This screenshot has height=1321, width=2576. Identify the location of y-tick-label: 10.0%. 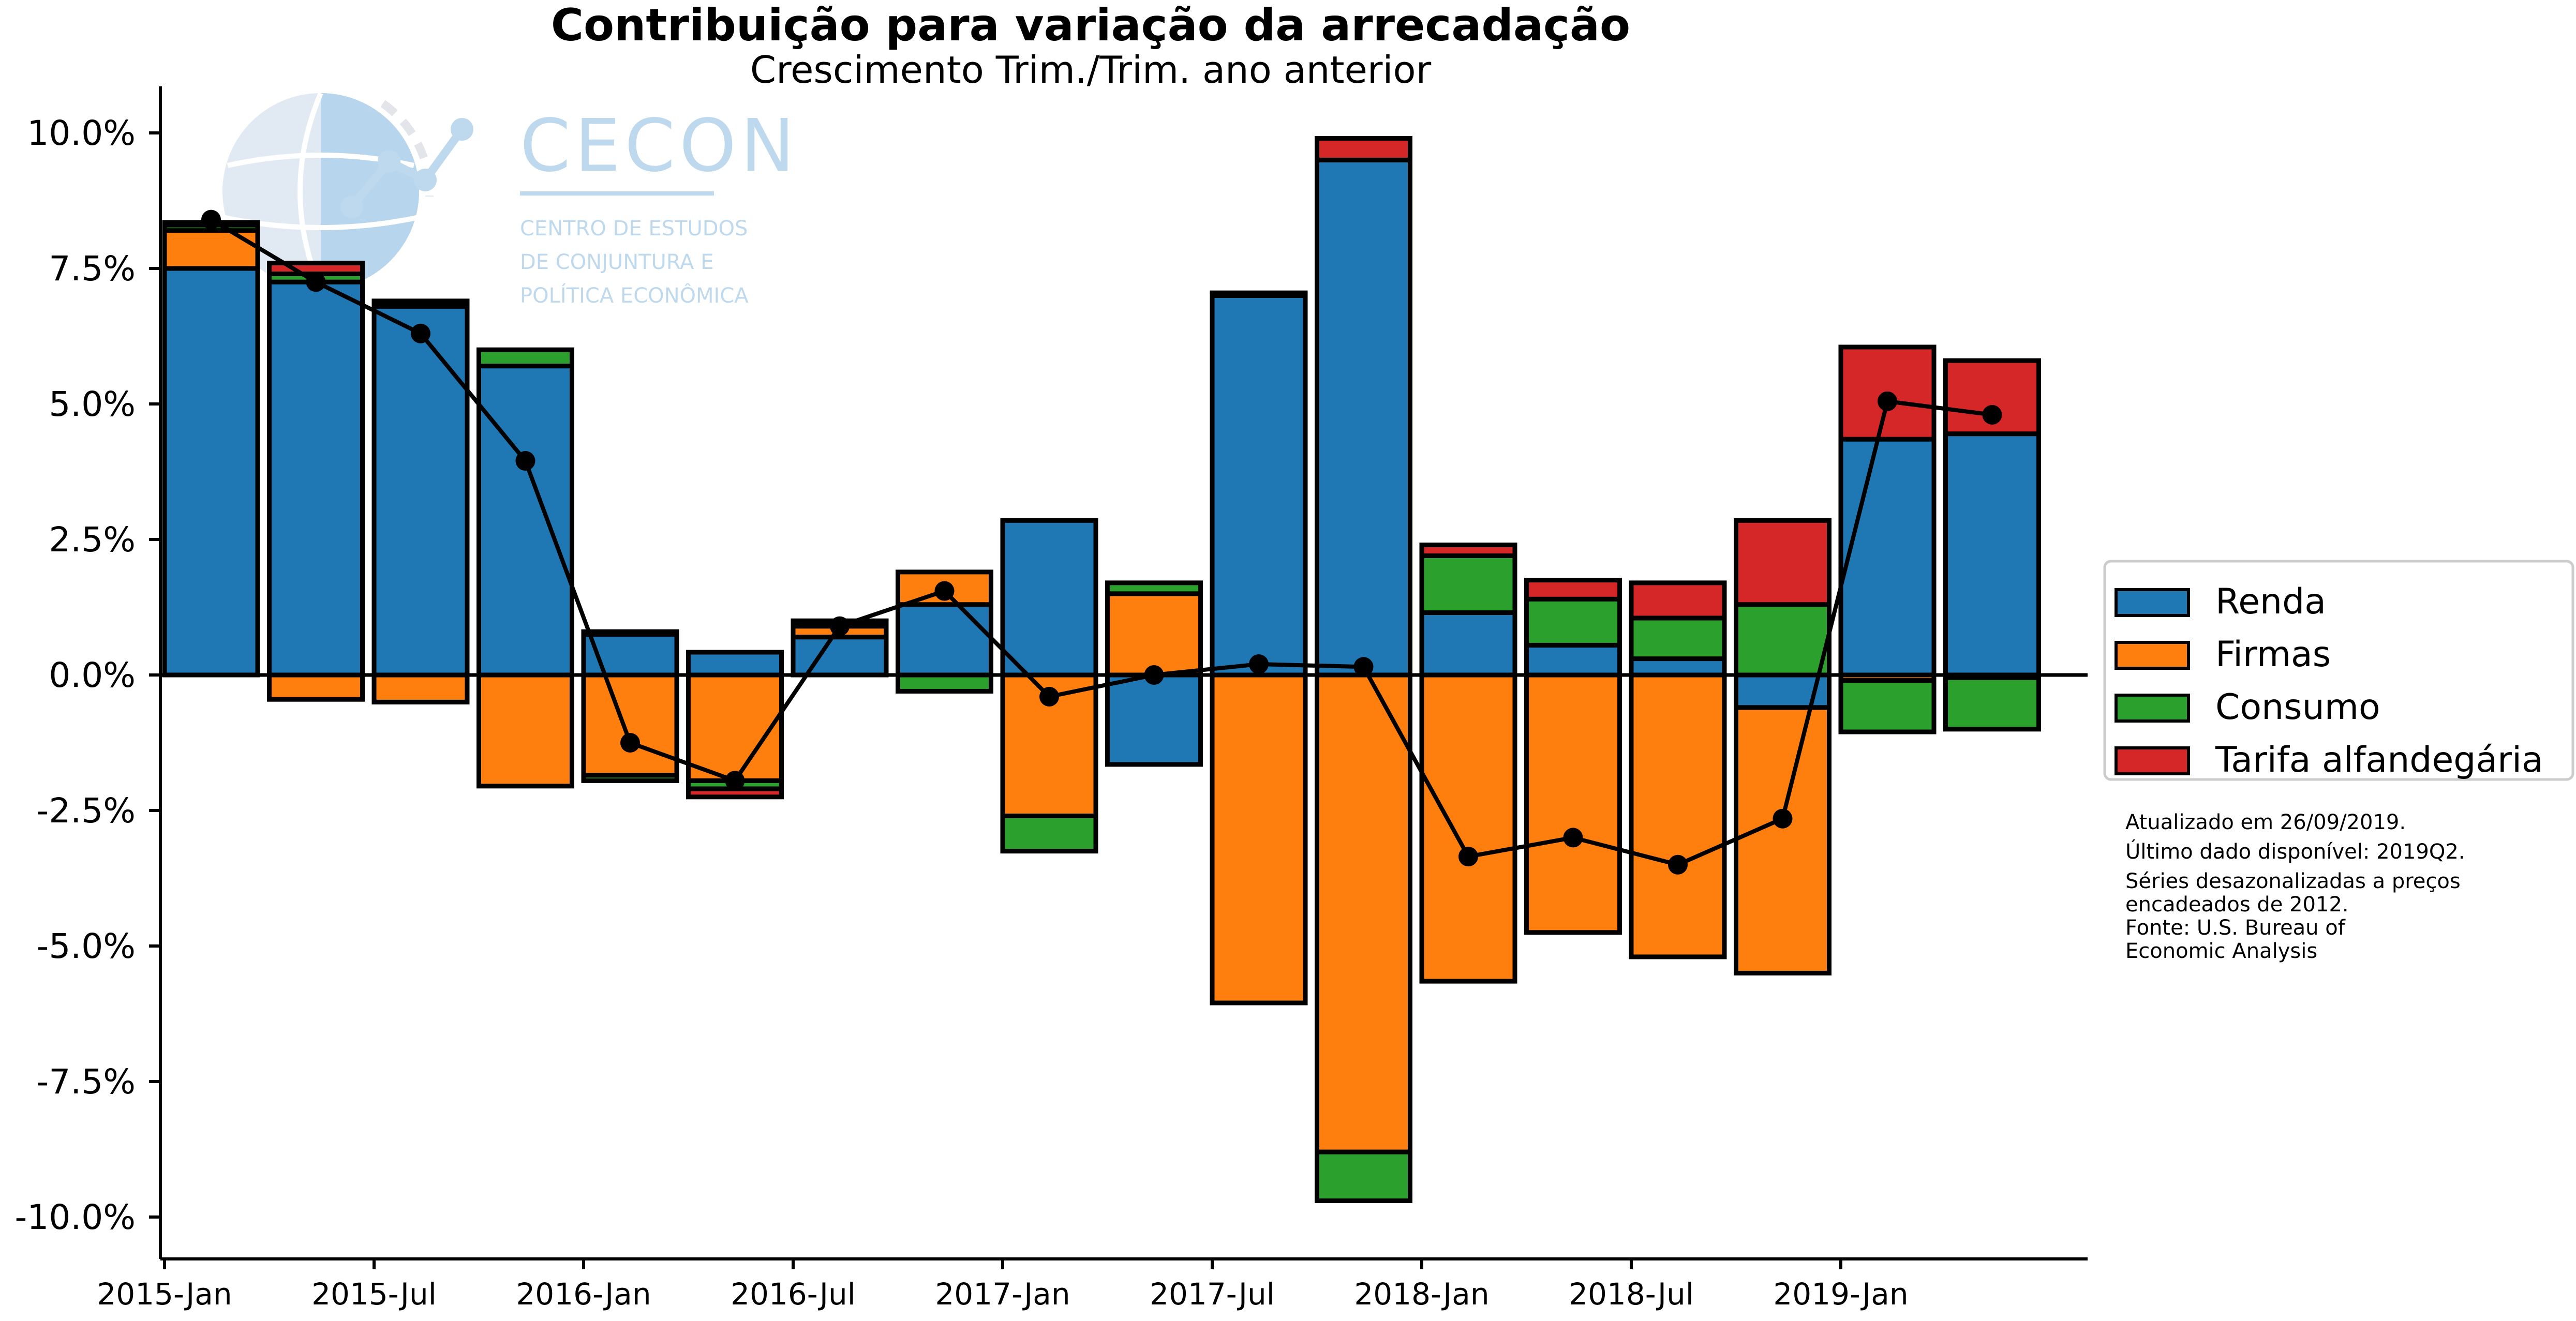
(81, 133).